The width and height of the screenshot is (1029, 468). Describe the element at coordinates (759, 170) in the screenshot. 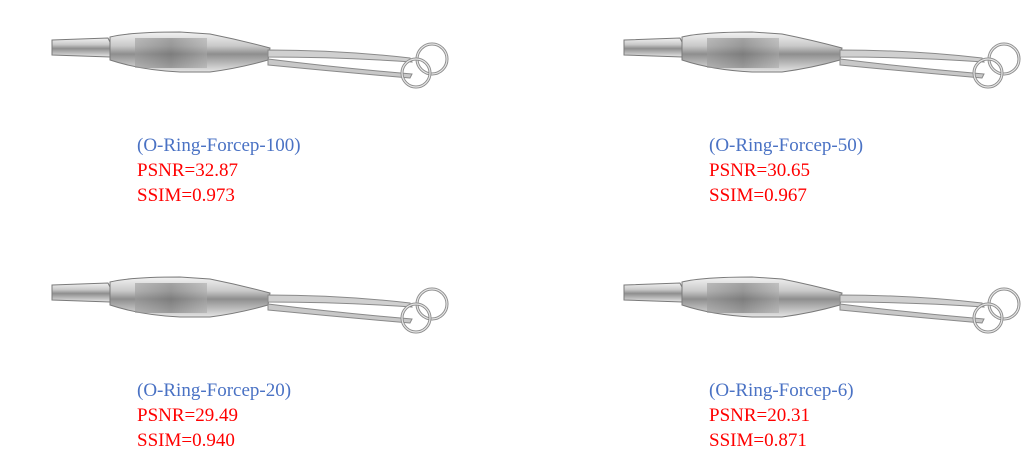

I see `psnr-value: PSNR=30.65` at that location.